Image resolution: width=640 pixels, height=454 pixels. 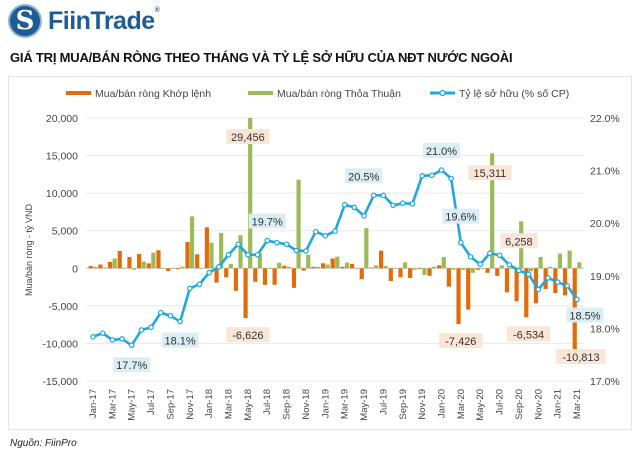 I want to click on x-tick-label: Jan-20, so click(x=441, y=403).